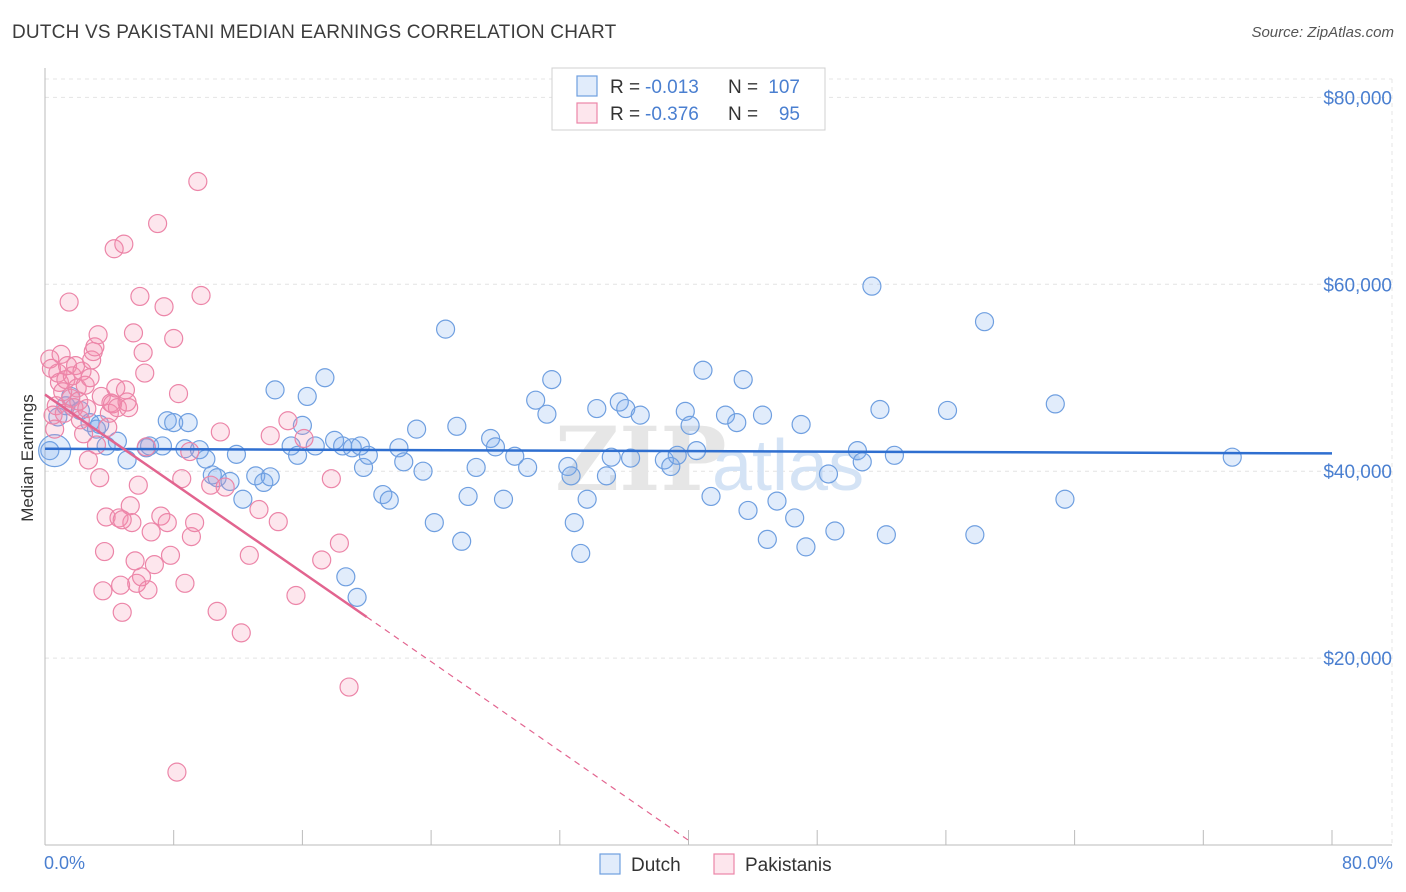 The width and height of the screenshot is (1406, 892). Describe the element at coordinates (1357, 472) in the screenshot. I see `y-tick-label: $40,000` at that location.